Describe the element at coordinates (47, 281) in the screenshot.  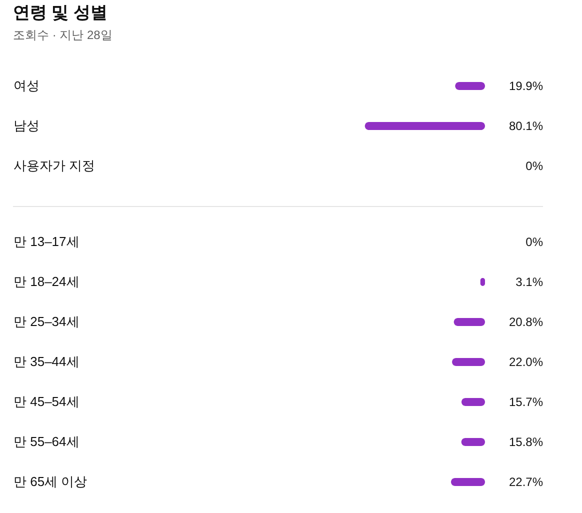
I see `y-tick-label: 만 18–24세` at that location.